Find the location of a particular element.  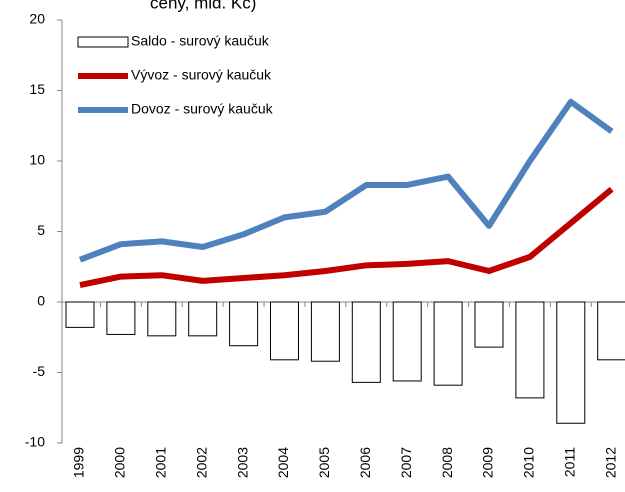

y-tick-label: 20 is located at coordinates (37, 19).